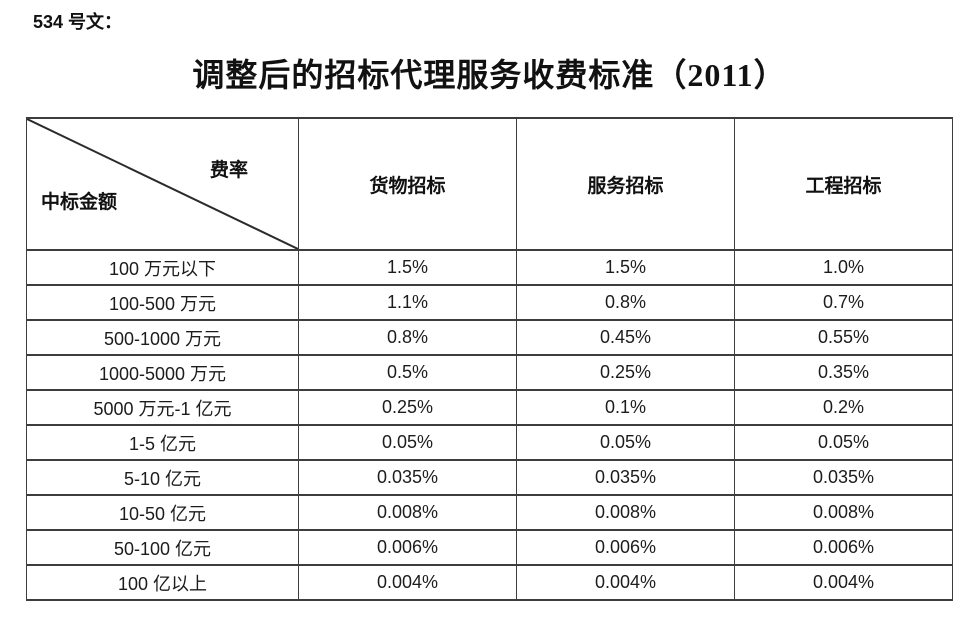 Image resolution: width=979 pixels, height=629 pixels. Describe the element at coordinates (843, 267) in the screenshot. I see `cell-engineering: 1.0%` at that location.